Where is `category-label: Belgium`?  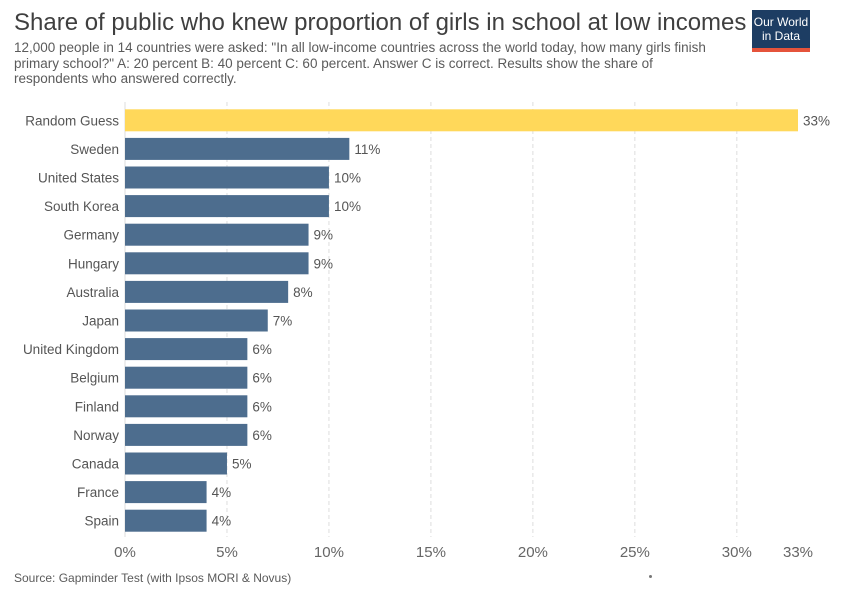
category-label: Belgium is located at coordinates (94, 378).